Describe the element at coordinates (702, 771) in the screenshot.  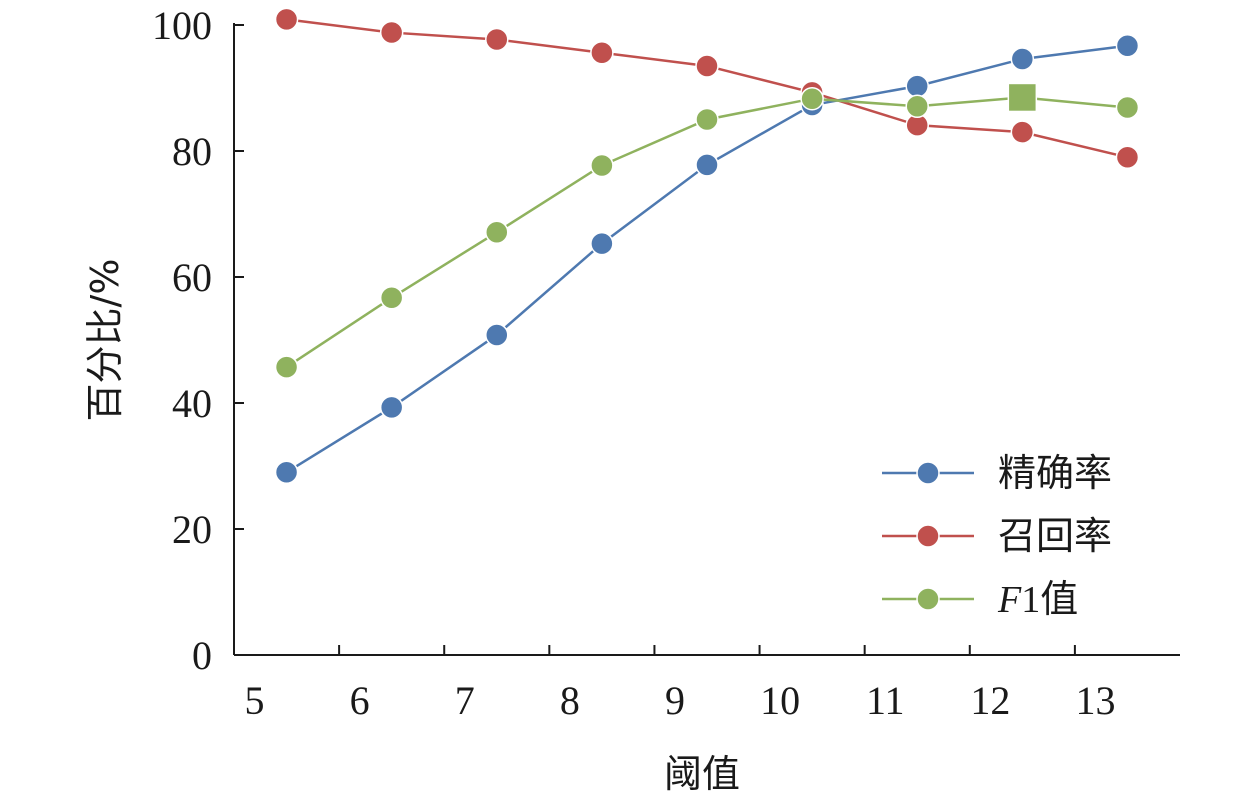
I see `x-axis-title: 阈值` at that location.